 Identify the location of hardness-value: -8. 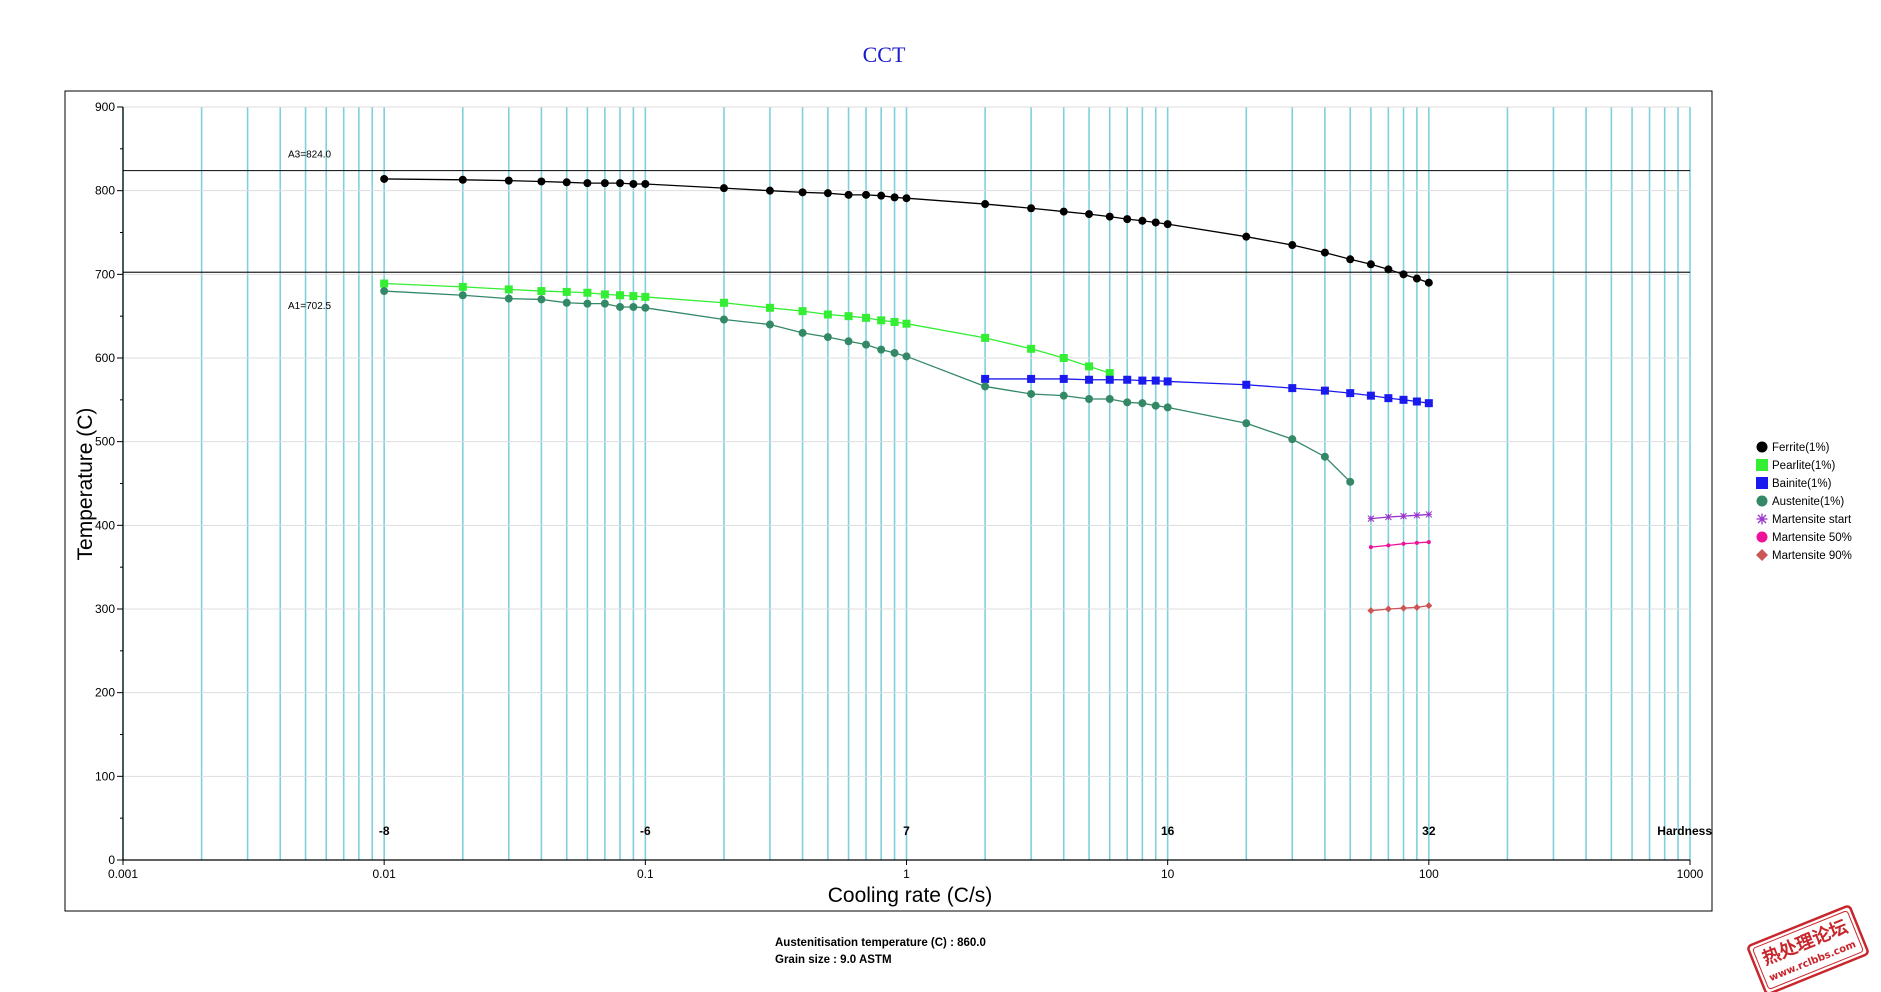
(384, 831).